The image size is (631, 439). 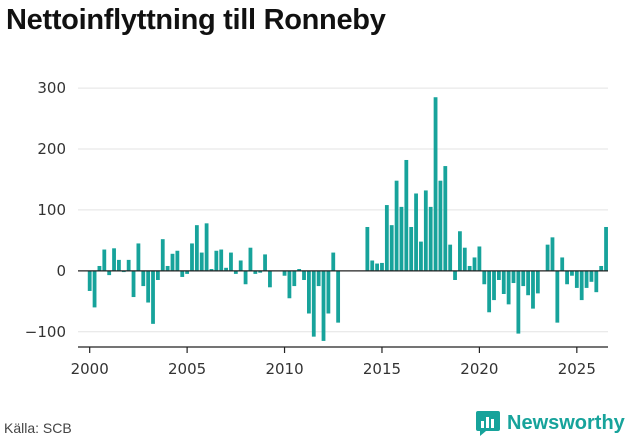 I want to click on x-tick-label: 2025, so click(x=577, y=369).